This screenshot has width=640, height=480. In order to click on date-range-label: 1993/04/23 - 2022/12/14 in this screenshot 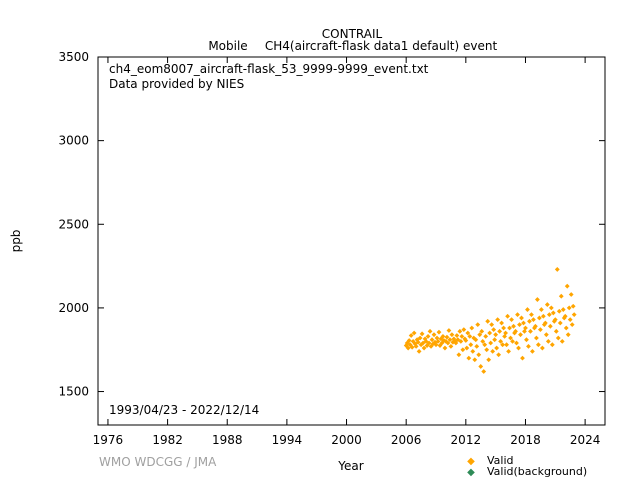, I will do `click(184, 410)`.